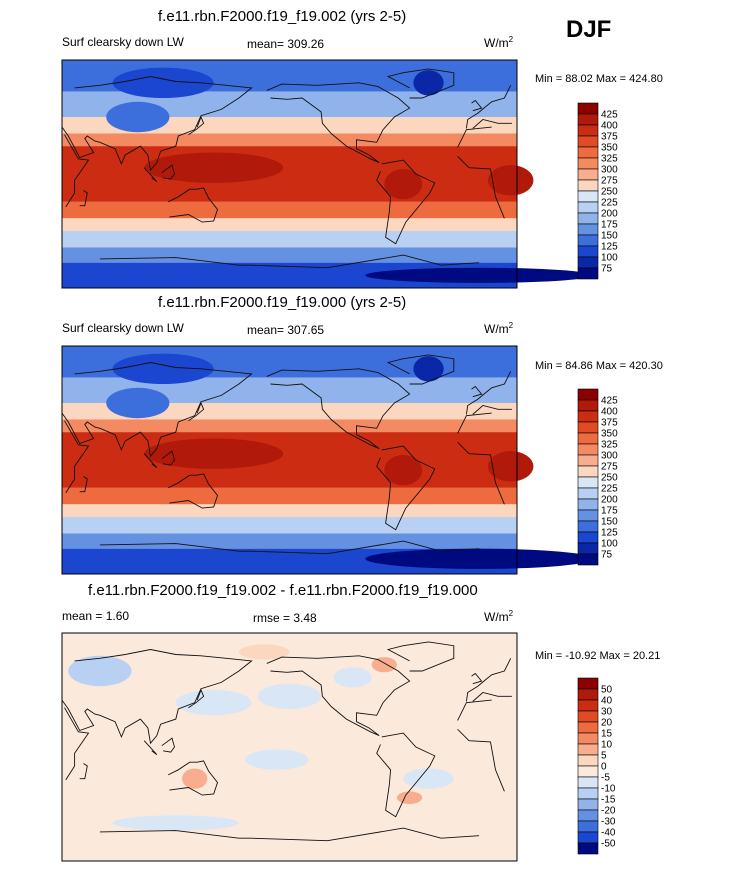 The width and height of the screenshot is (733, 872). I want to click on colorbar-tick-label: 375, so click(609, 137).